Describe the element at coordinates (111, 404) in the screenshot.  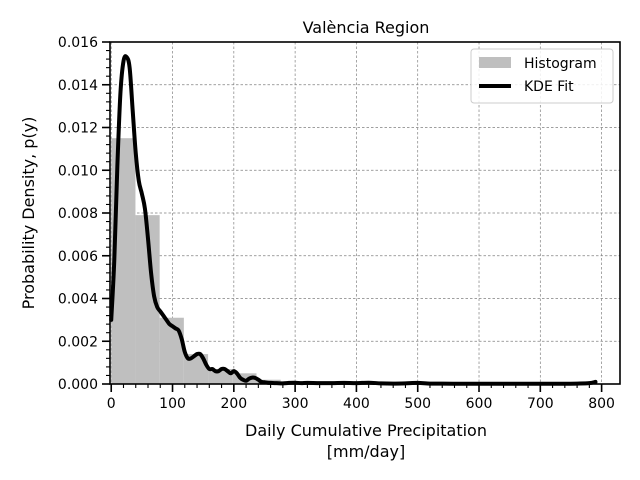
I see `x-tick-label: 0` at that location.